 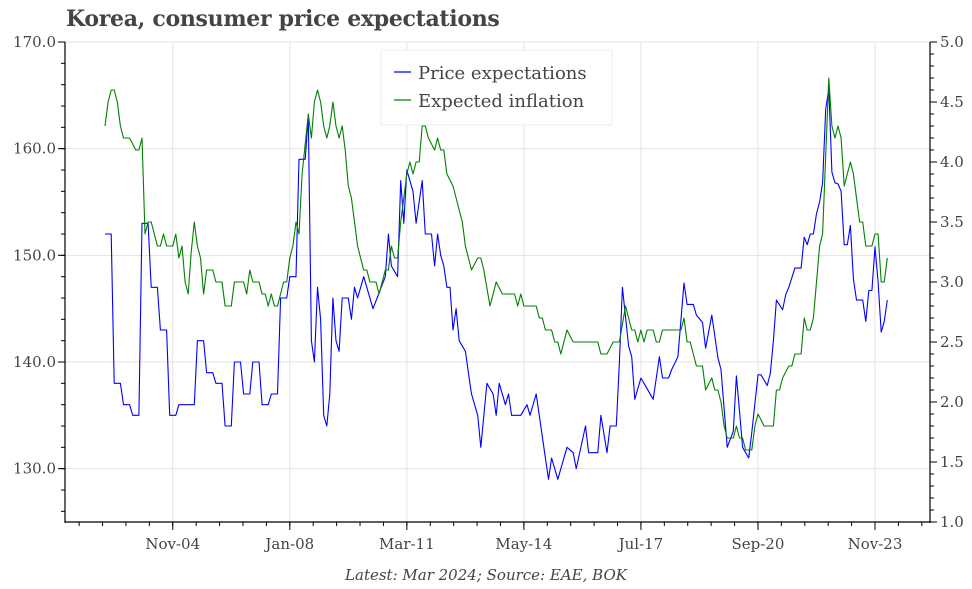 I want to click on y-right-tick-label: 4.5, so click(x=952, y=102).